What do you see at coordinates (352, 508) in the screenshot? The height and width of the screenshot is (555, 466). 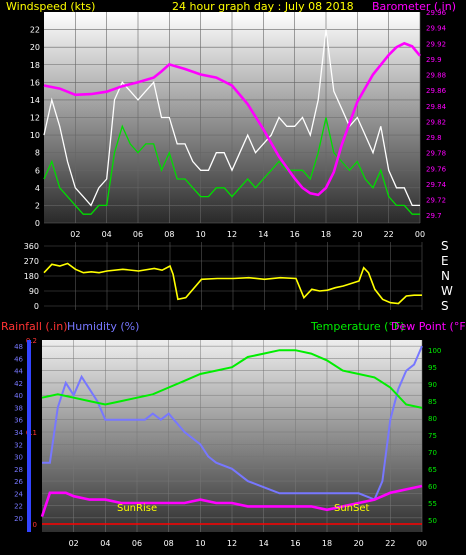 I see `sunset-annotation: SunSet` at bounding box center [352, 508].